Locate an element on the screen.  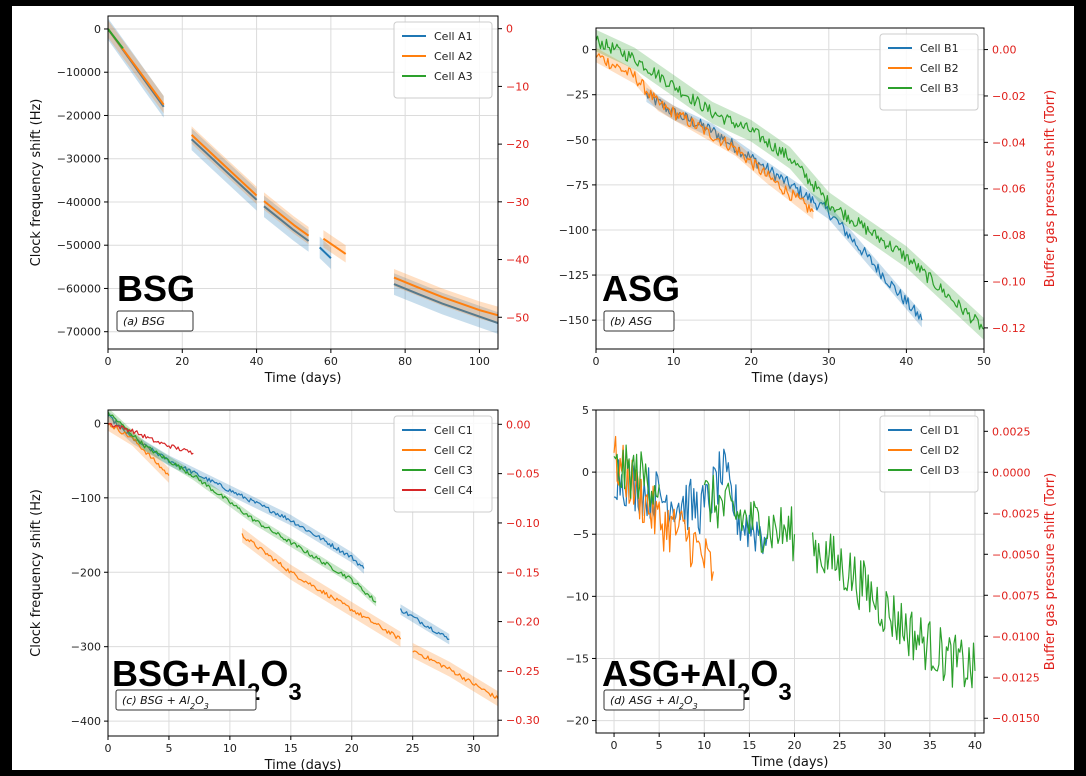
y2-tick-label: −0.25 is located at coordinates (523, 671).